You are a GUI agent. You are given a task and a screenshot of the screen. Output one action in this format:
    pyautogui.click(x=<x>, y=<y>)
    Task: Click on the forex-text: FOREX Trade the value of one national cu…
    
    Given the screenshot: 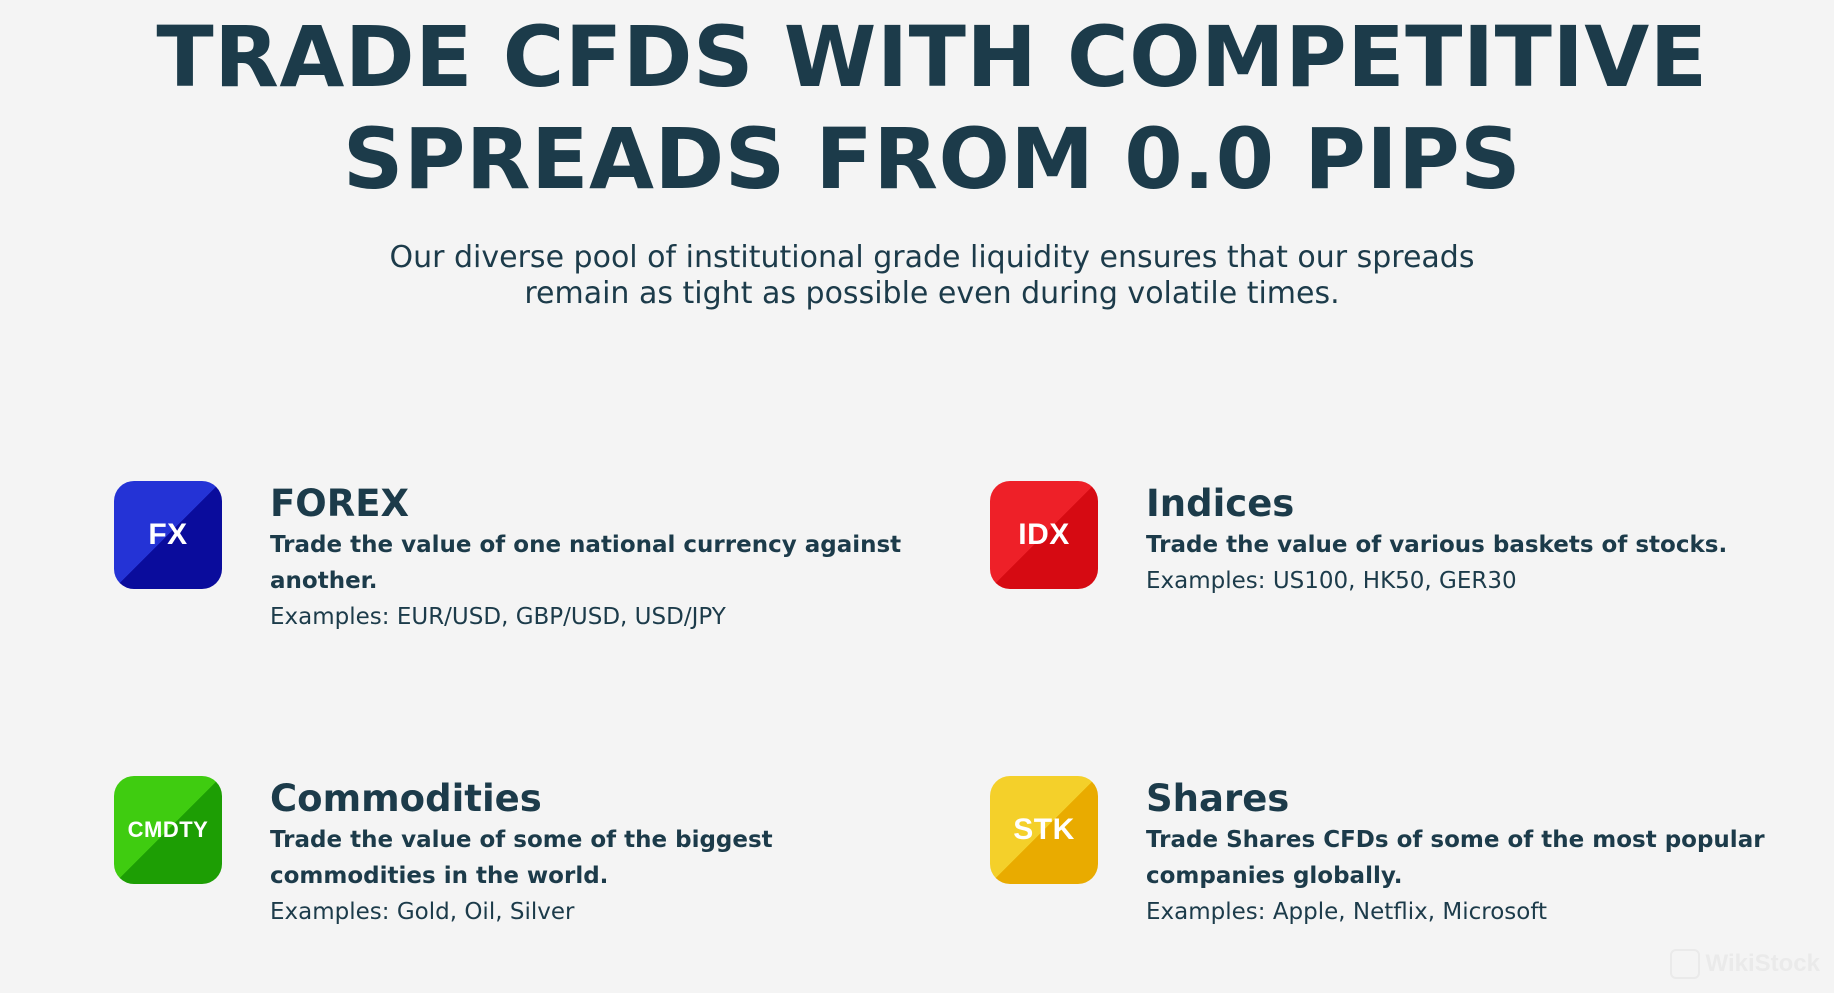 What is the action you would take?
    pyautogui.click(x=590, y=558)
    